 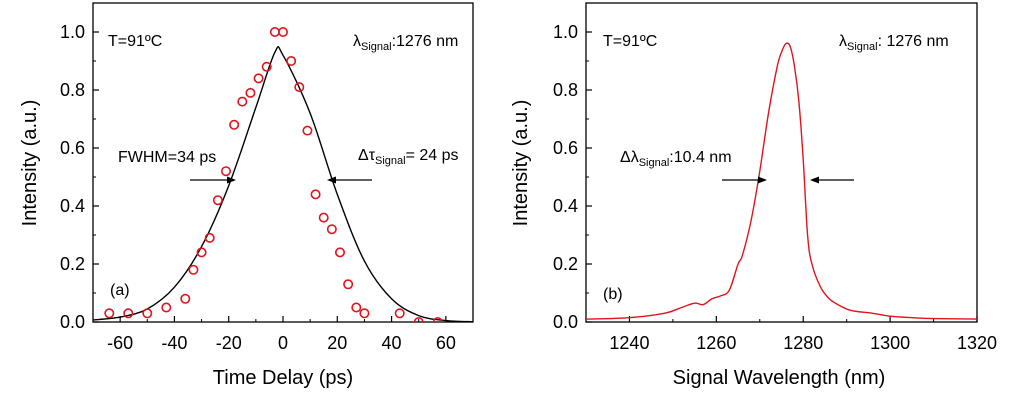 I want to click on bandwidth-label: ΔλSignal:10.4 nm, so click(x=676, y=159).